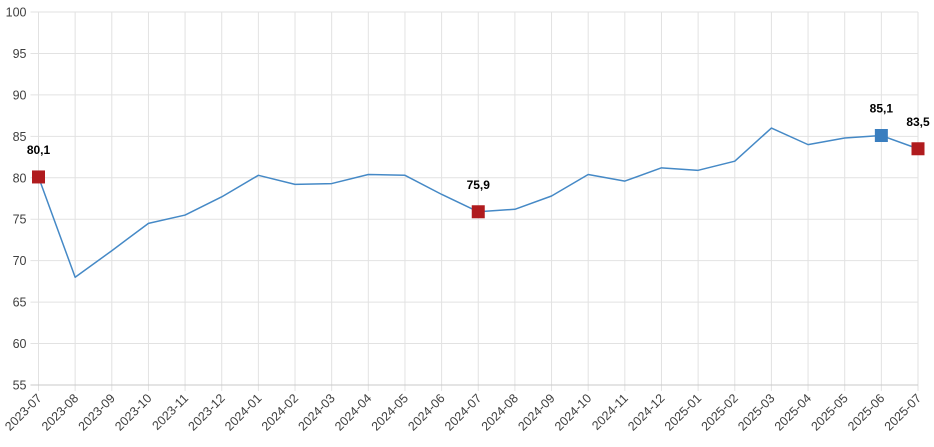  I want to click on data-point-label: 75,9, so click(479, 185).